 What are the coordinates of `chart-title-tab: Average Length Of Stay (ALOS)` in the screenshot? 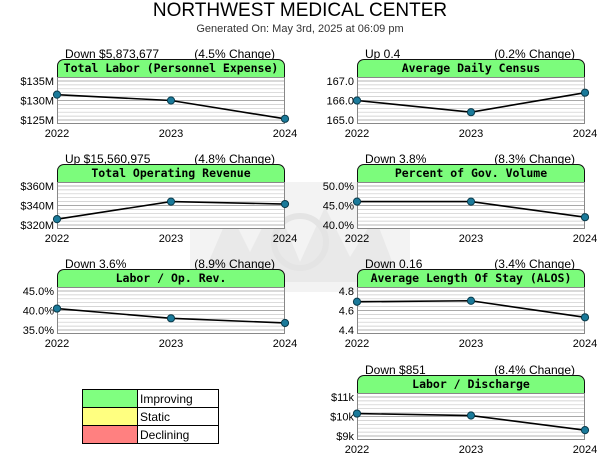 It's located at (471, 278).